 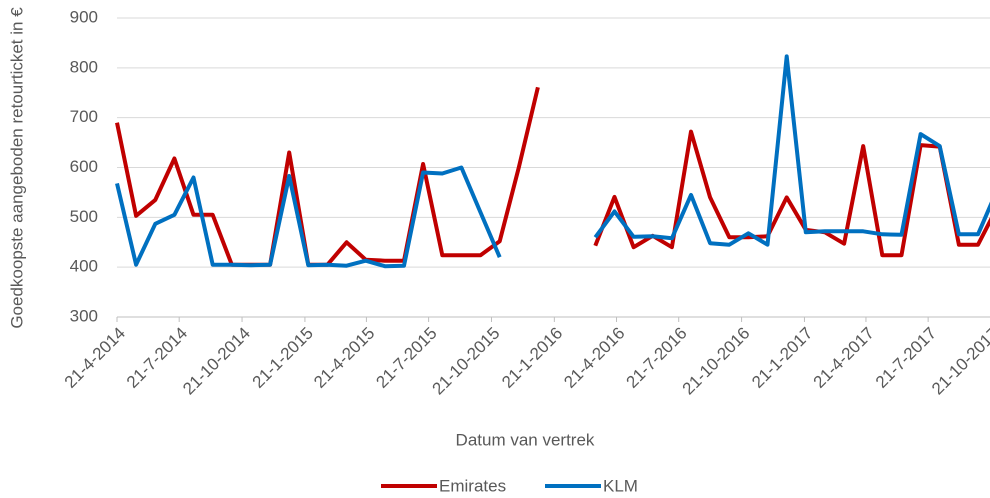 I want to click on y-tick-label: 300, so click(x=84, y=315).